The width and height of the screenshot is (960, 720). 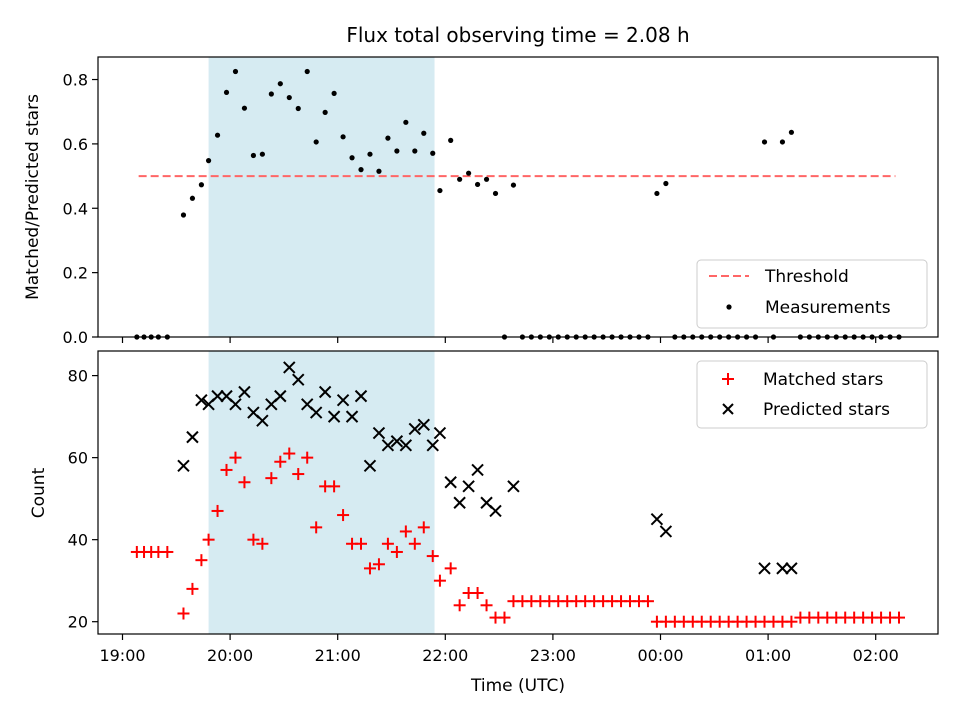 I want to click on legend-predicted-swatch, so click(x=728, y=409).